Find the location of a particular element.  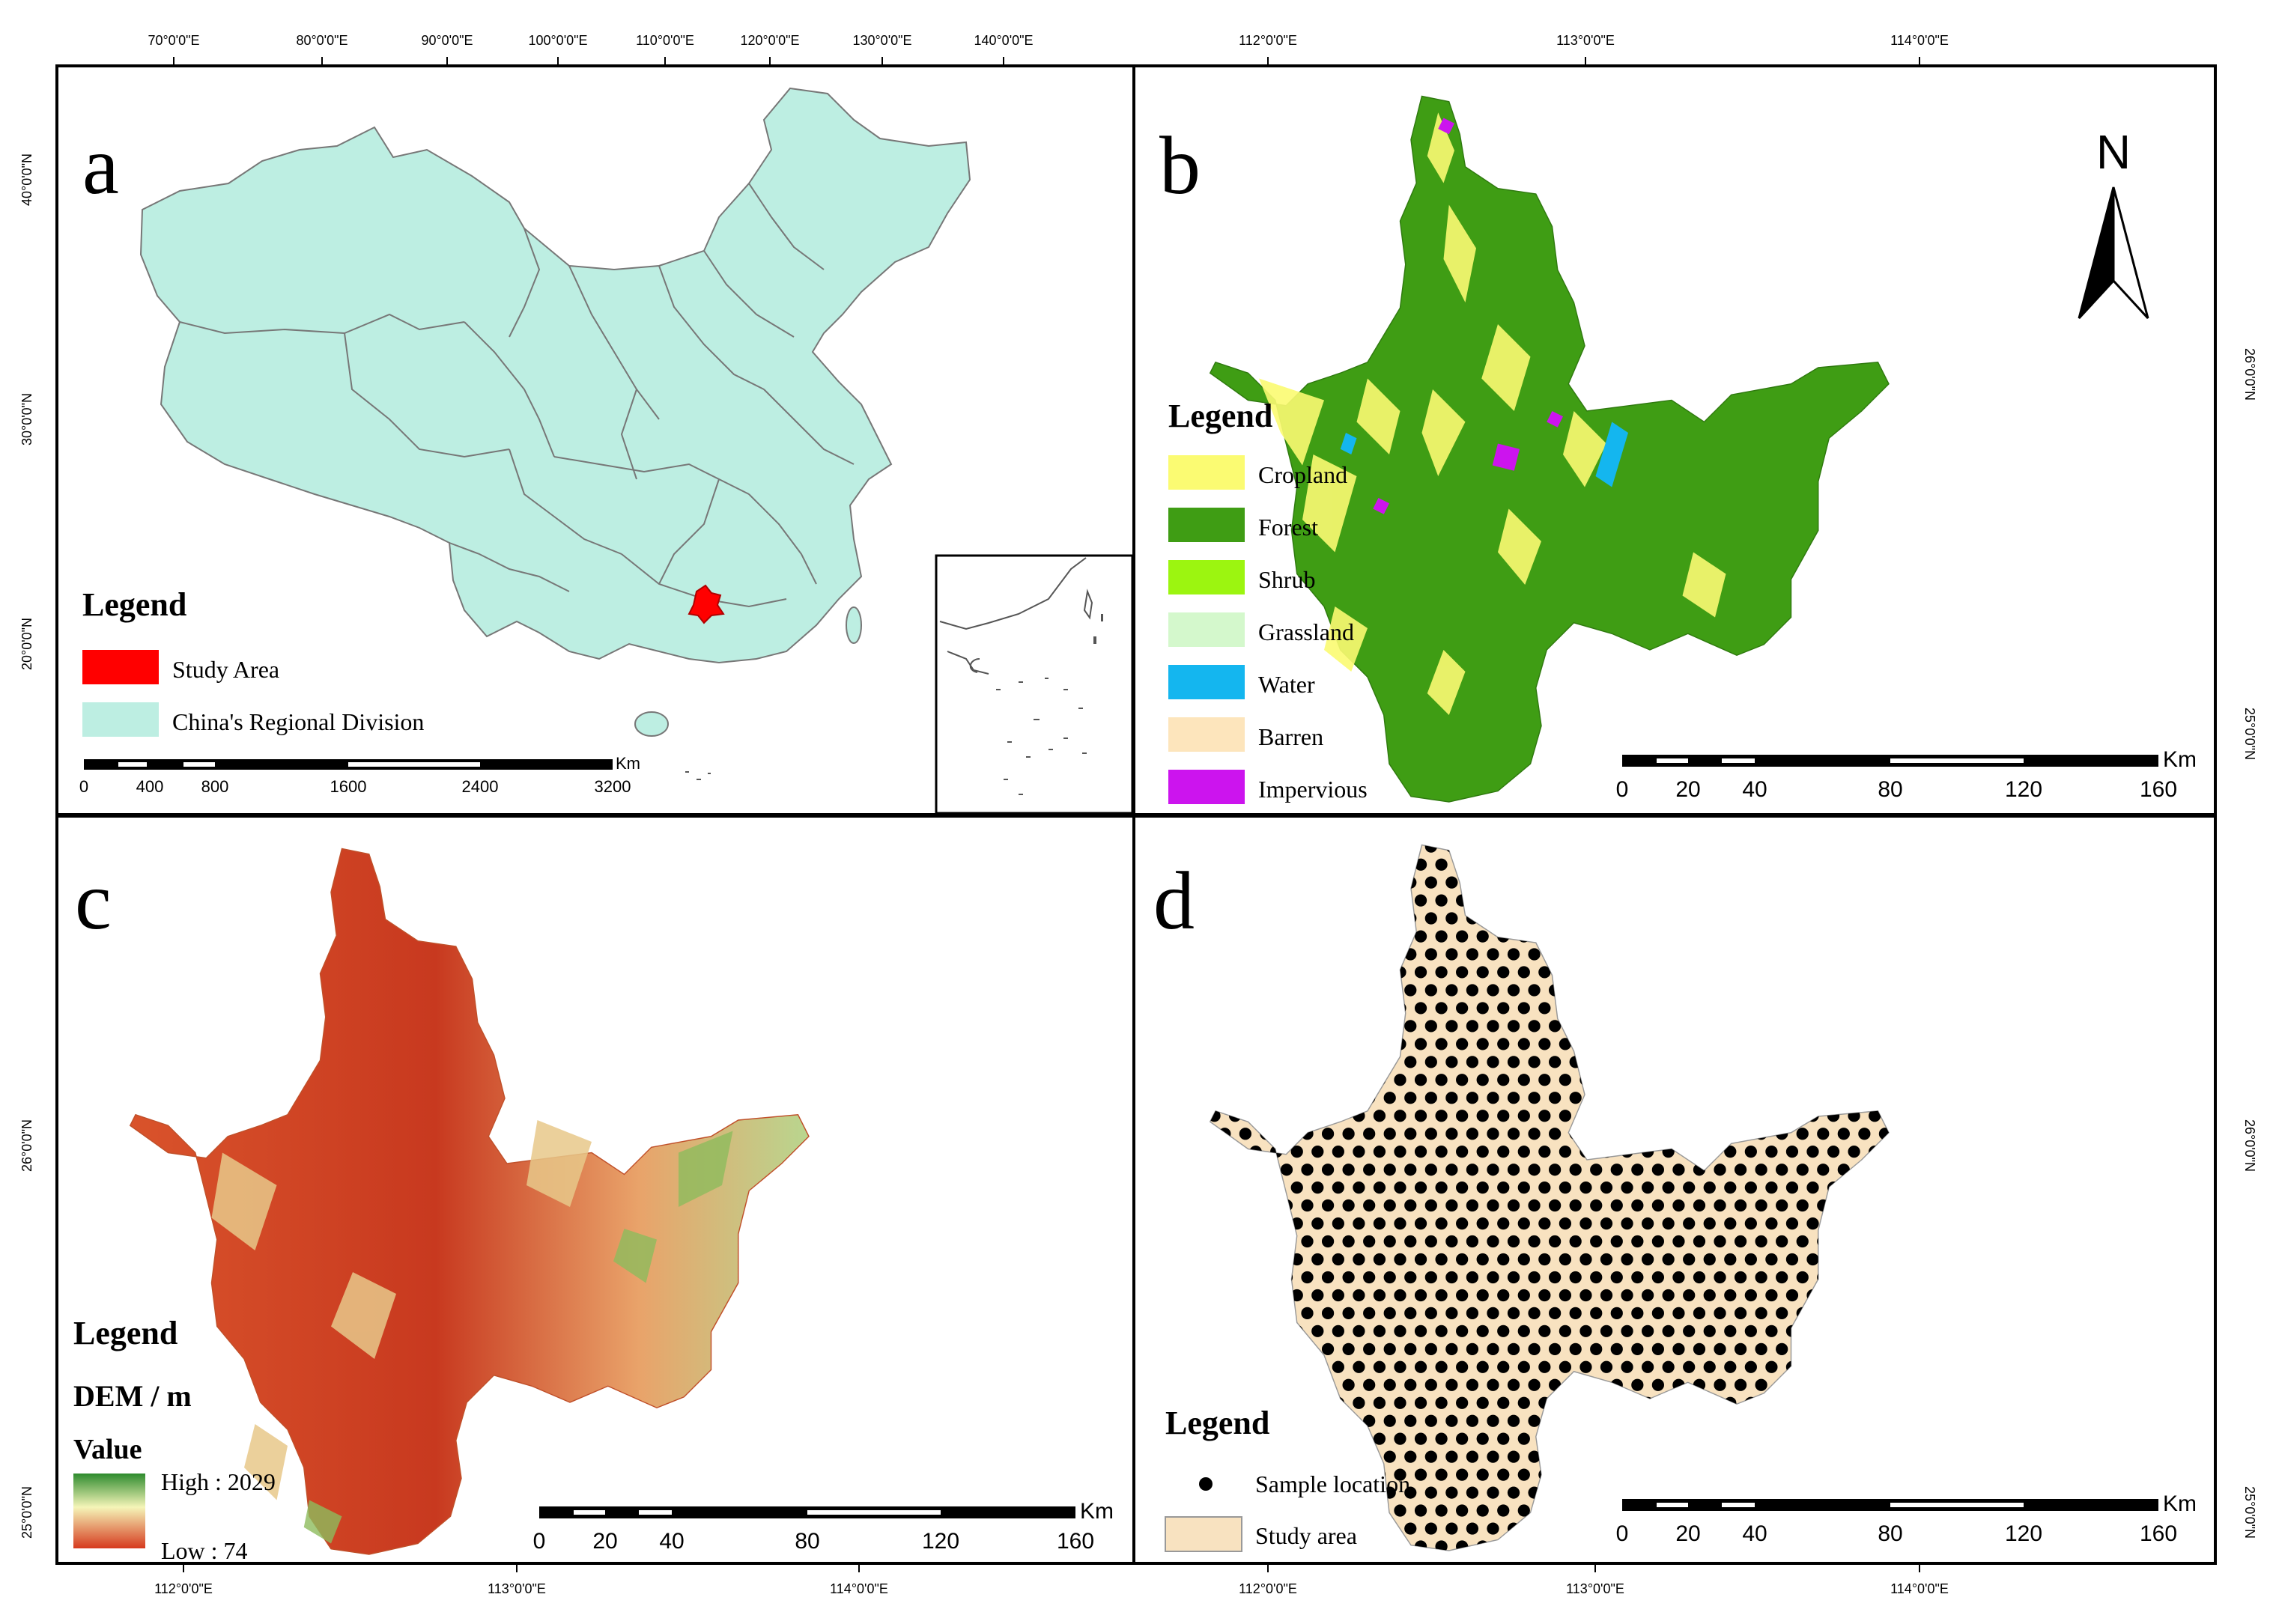

scale-label: 2400 is located at coordinates (480, 786).